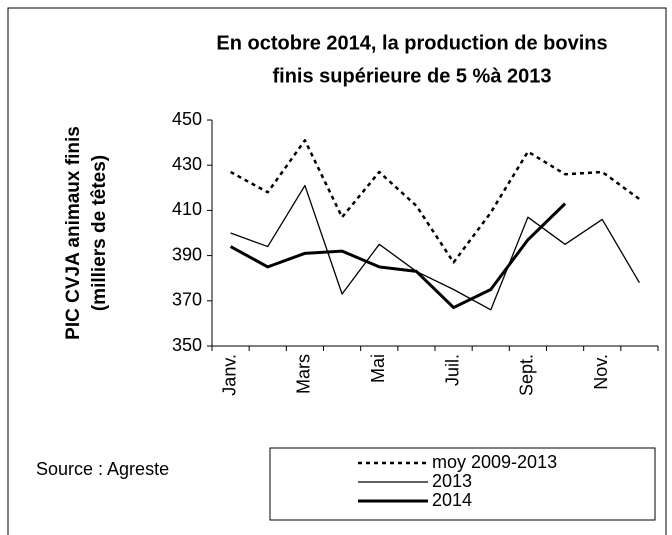  I want to click on legend-label: 2013, so click(452, 481).